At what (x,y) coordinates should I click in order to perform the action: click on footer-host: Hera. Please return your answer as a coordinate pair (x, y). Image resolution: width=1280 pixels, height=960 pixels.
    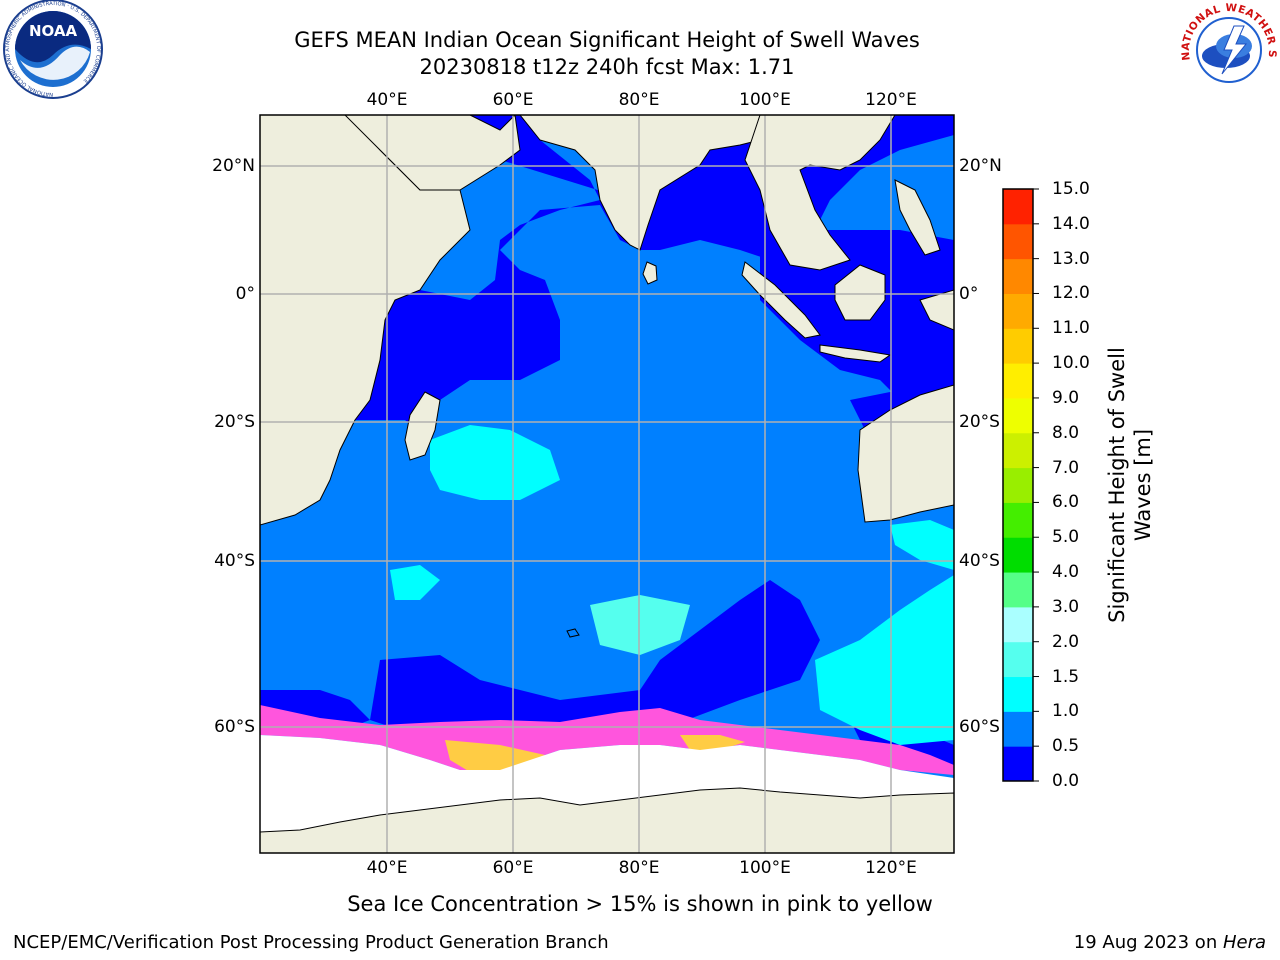
    Looking at the image, I should click on (1244, 942).